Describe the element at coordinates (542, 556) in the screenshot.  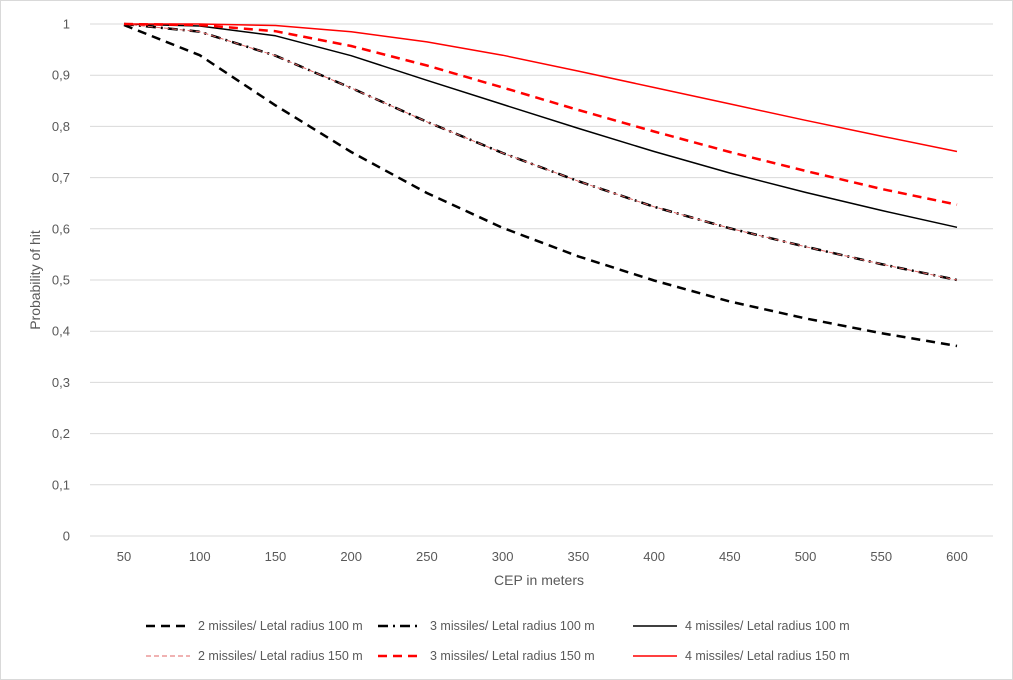
I see `x-axis-ticks: 50 100 150 200 250 300 350 400 450 500 550 600` at that location.